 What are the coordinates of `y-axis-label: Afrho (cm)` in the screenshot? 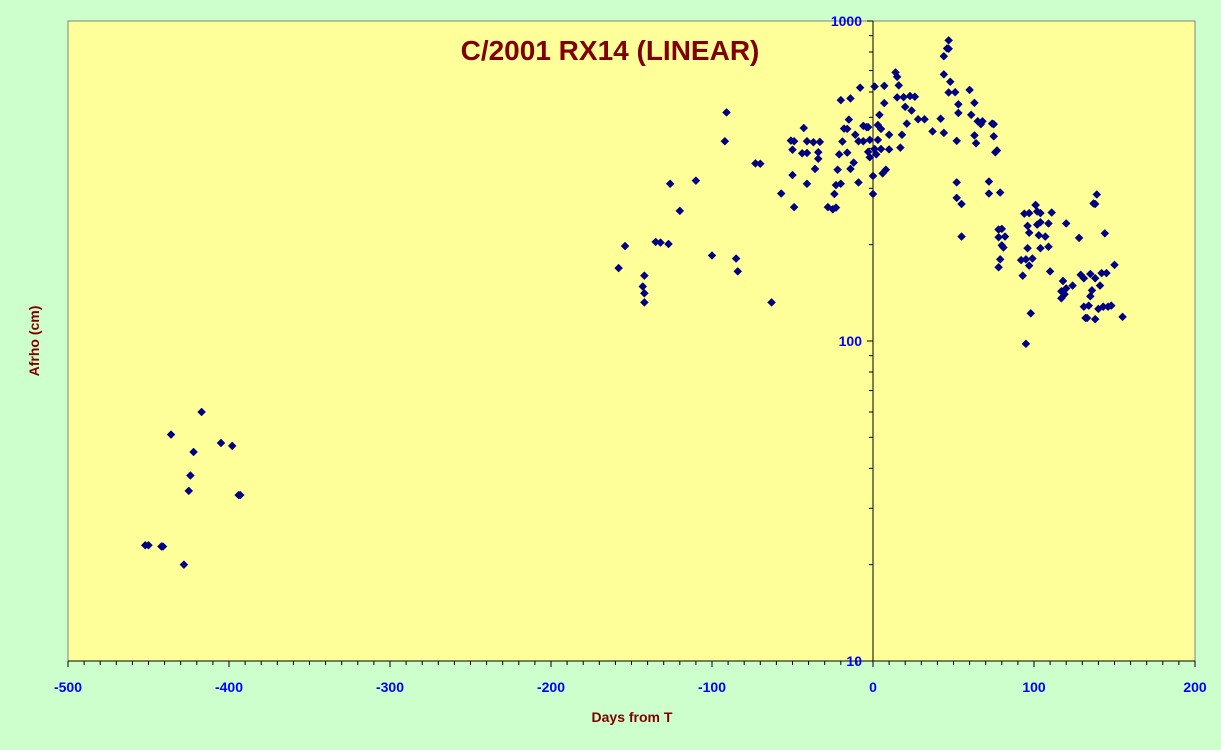 It's located at (34, 341).